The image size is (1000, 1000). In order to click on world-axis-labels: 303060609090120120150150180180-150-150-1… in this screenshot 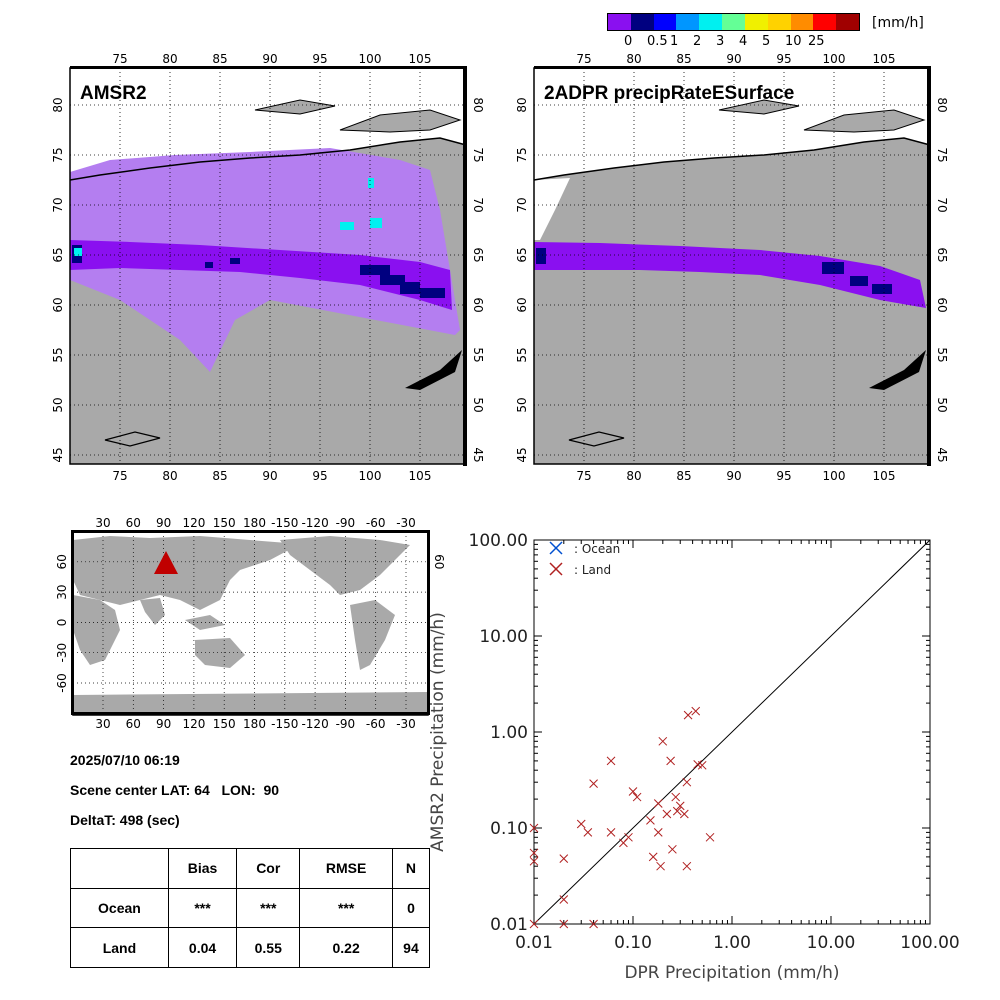, I will do `click(250, 623)`.